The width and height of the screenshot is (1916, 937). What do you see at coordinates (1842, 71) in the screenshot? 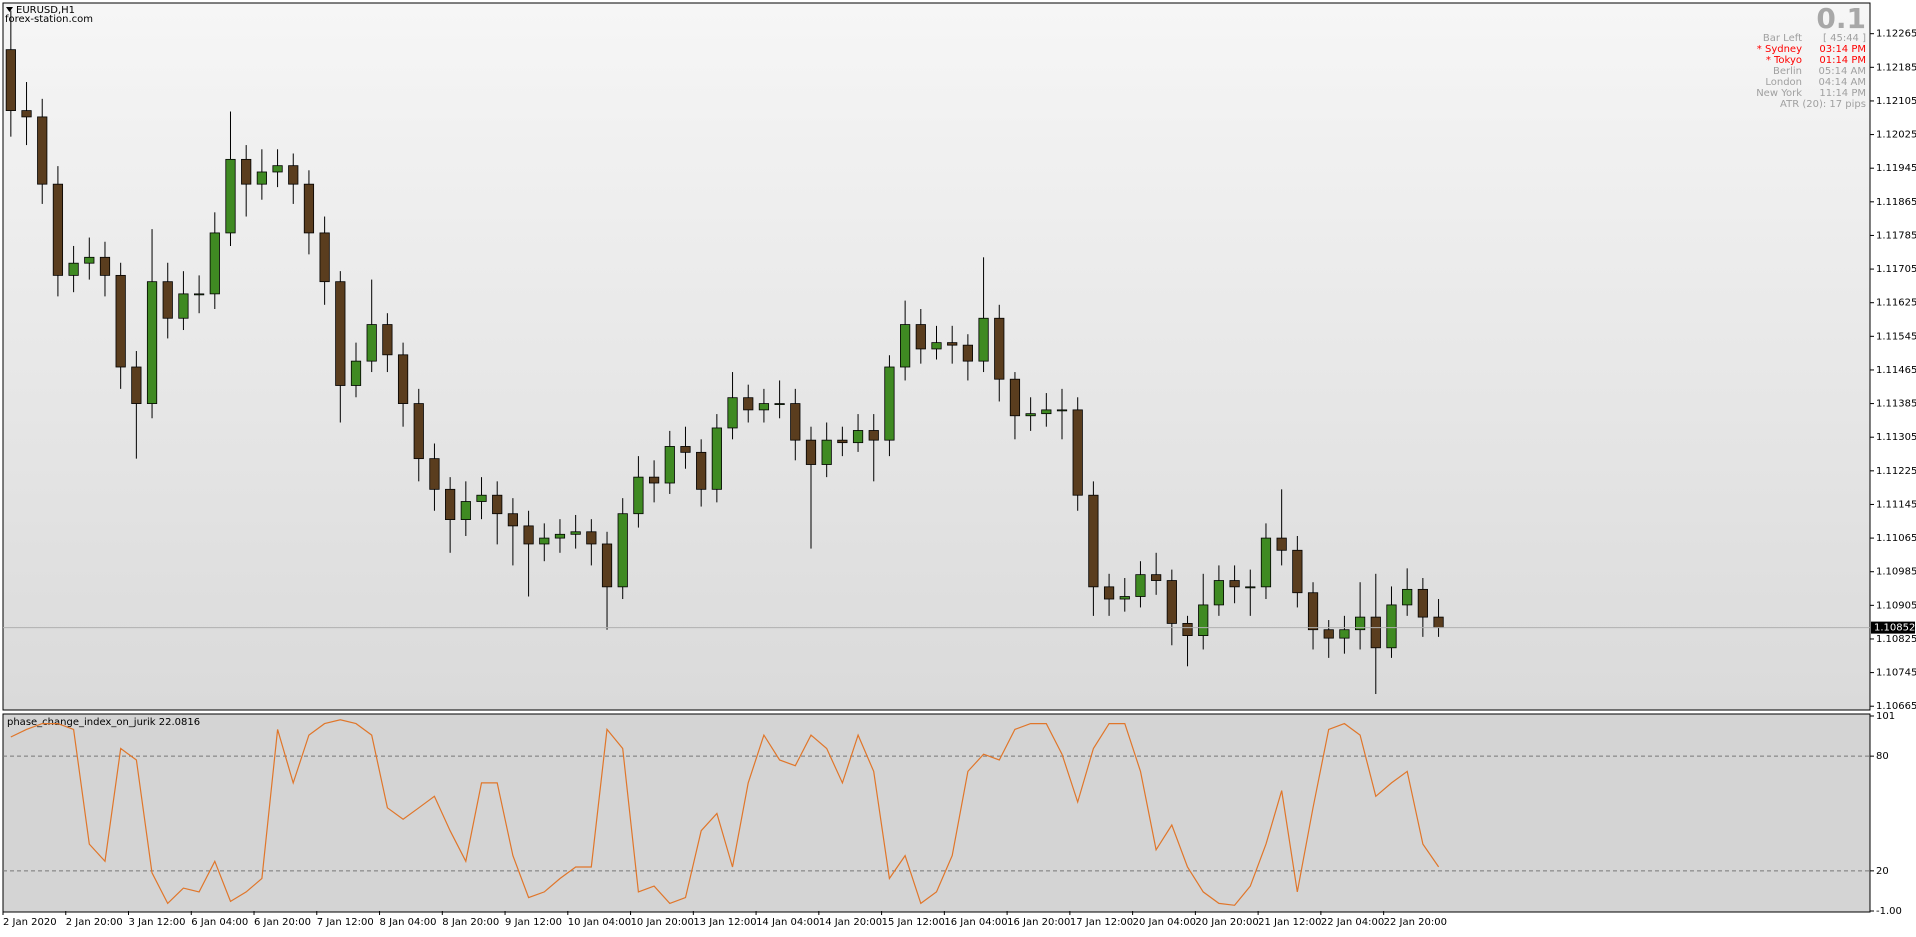
I see `info-time: 05:14 AM` at bounding box center [1842, 71].